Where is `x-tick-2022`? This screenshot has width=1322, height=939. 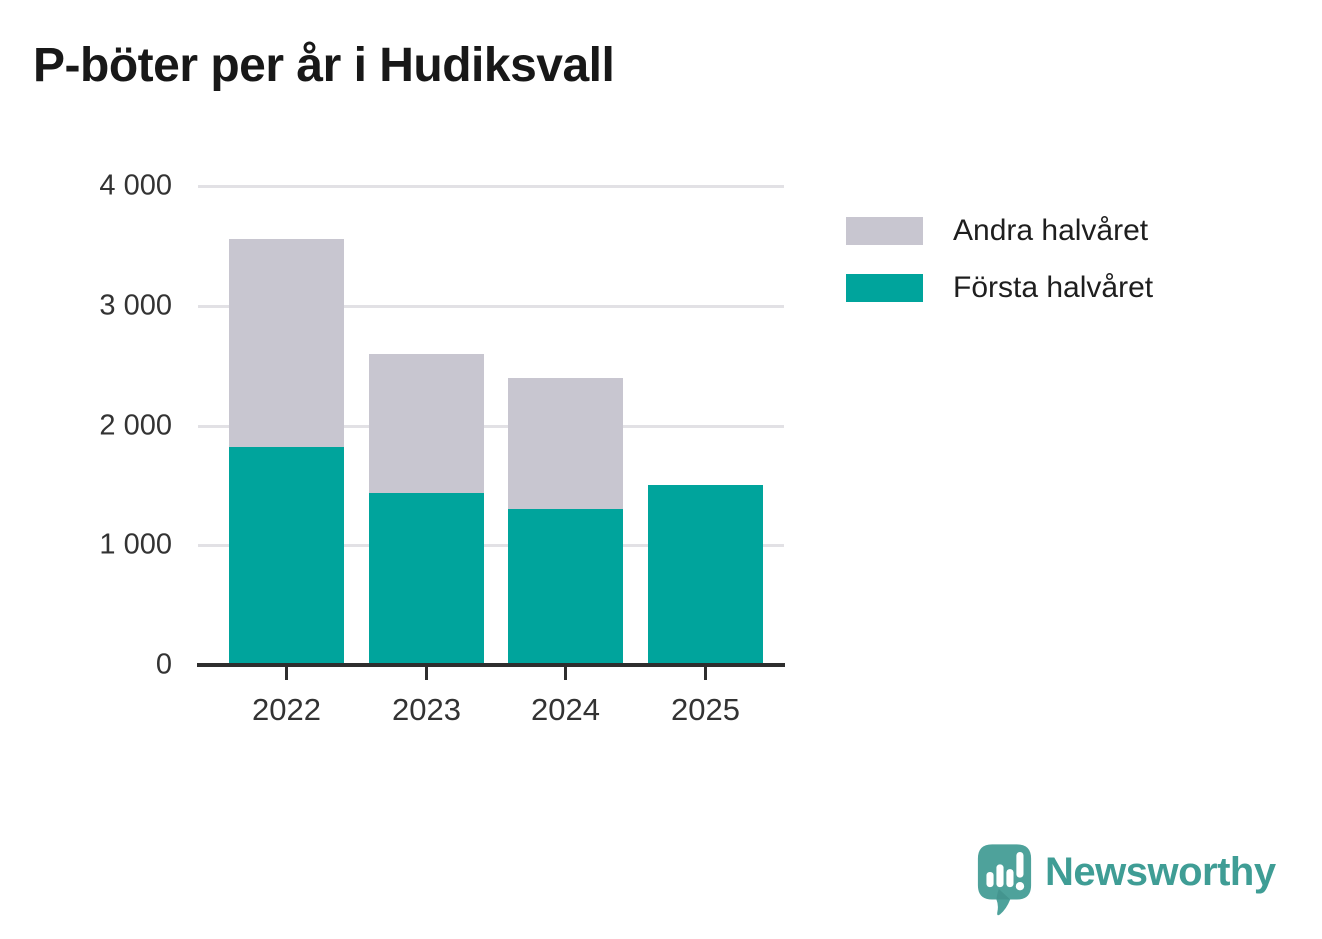 x-tick-2022 is located at coordinates (286, 673).